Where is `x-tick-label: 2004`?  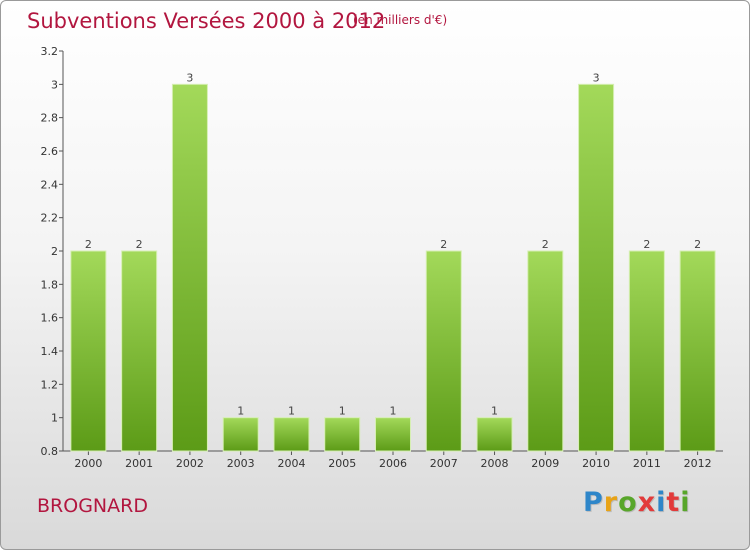 x-tick-label: 2004 is located at coordinates (291, 463).